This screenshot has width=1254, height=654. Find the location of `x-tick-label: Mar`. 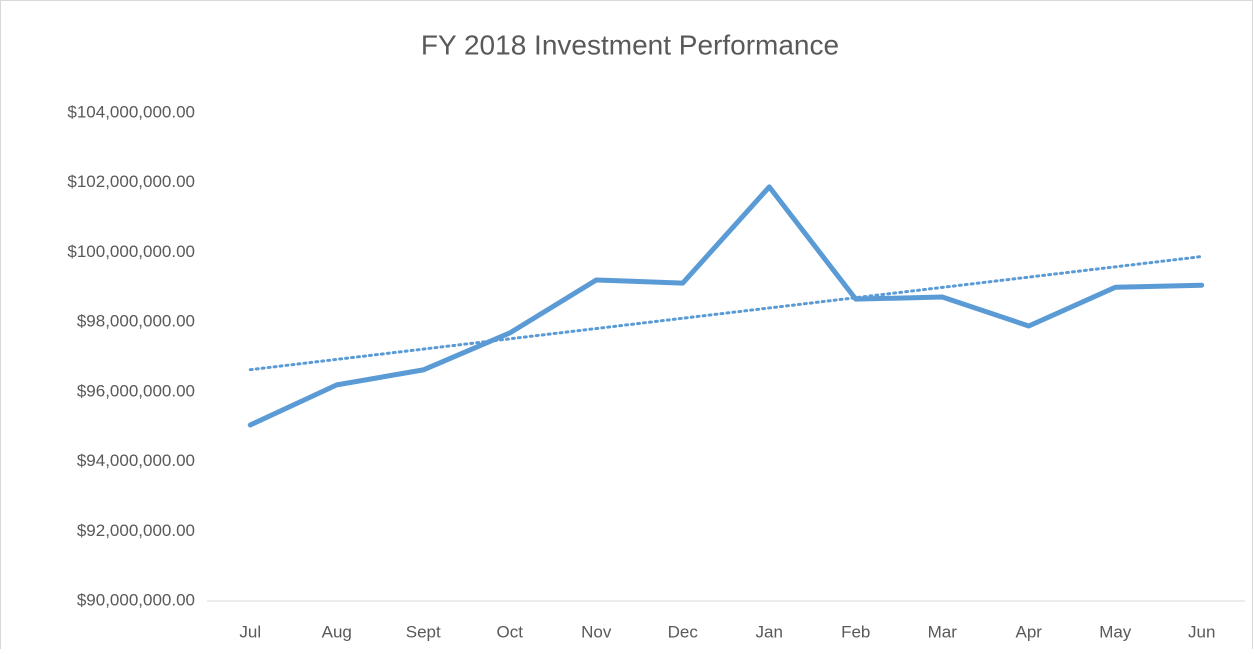

x-tick-label: Mar is located at coordinates (943, 631).